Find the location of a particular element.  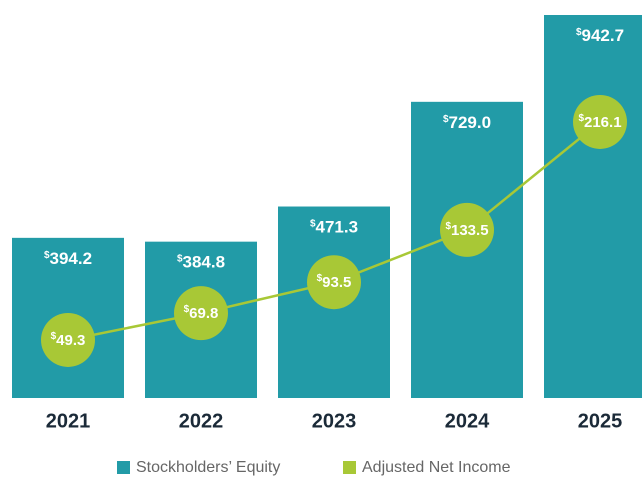

point-label: $216.1 is located at coordinates (599, 122).